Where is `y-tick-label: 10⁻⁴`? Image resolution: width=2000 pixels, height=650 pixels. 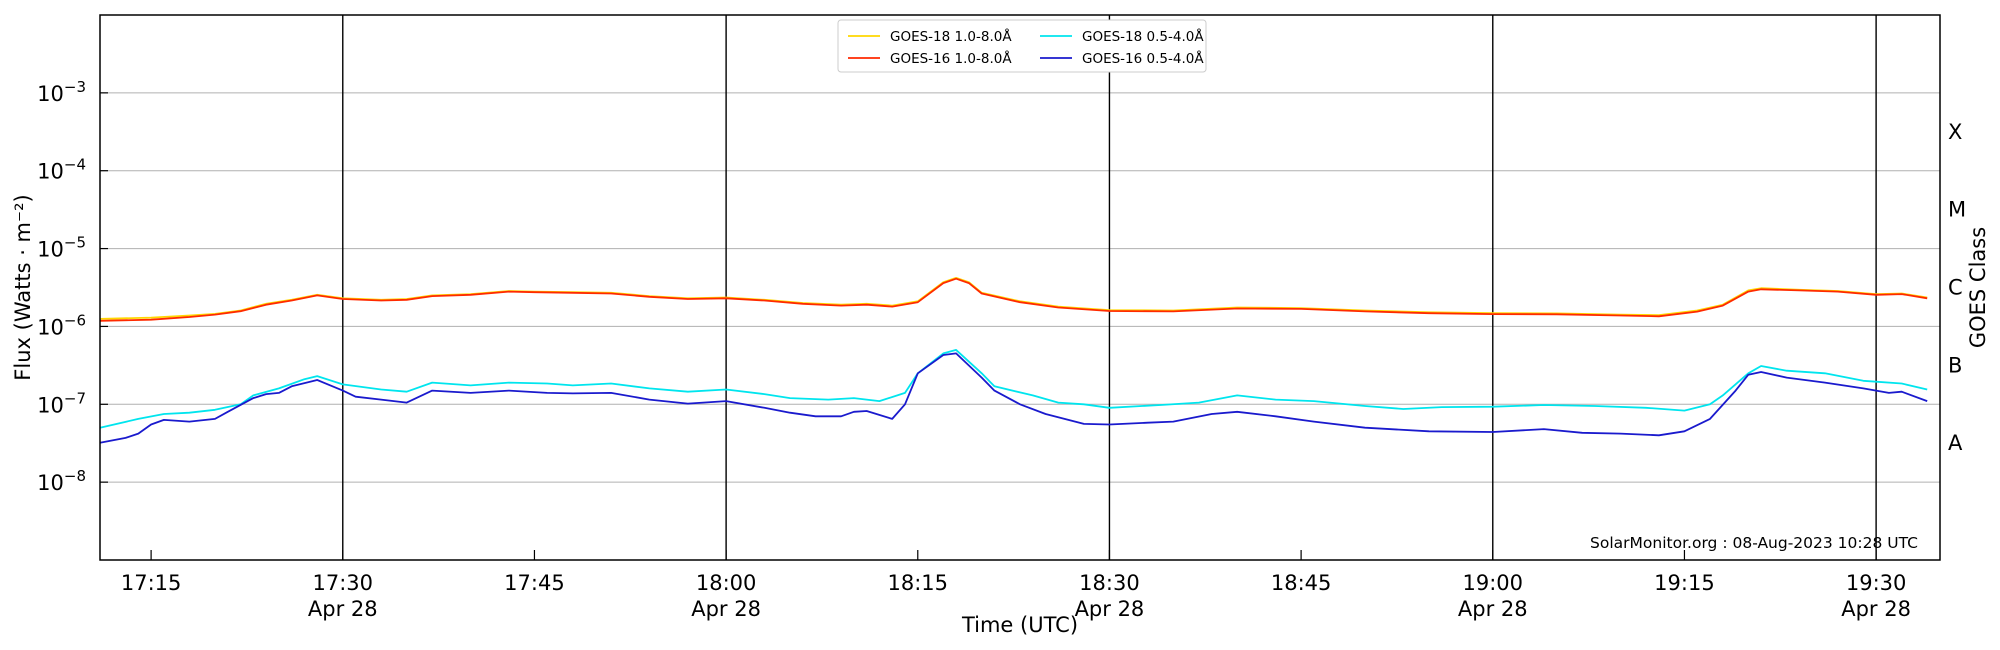
y-tick-label: 10⁻⁴ is located at coordinates (61, 170).